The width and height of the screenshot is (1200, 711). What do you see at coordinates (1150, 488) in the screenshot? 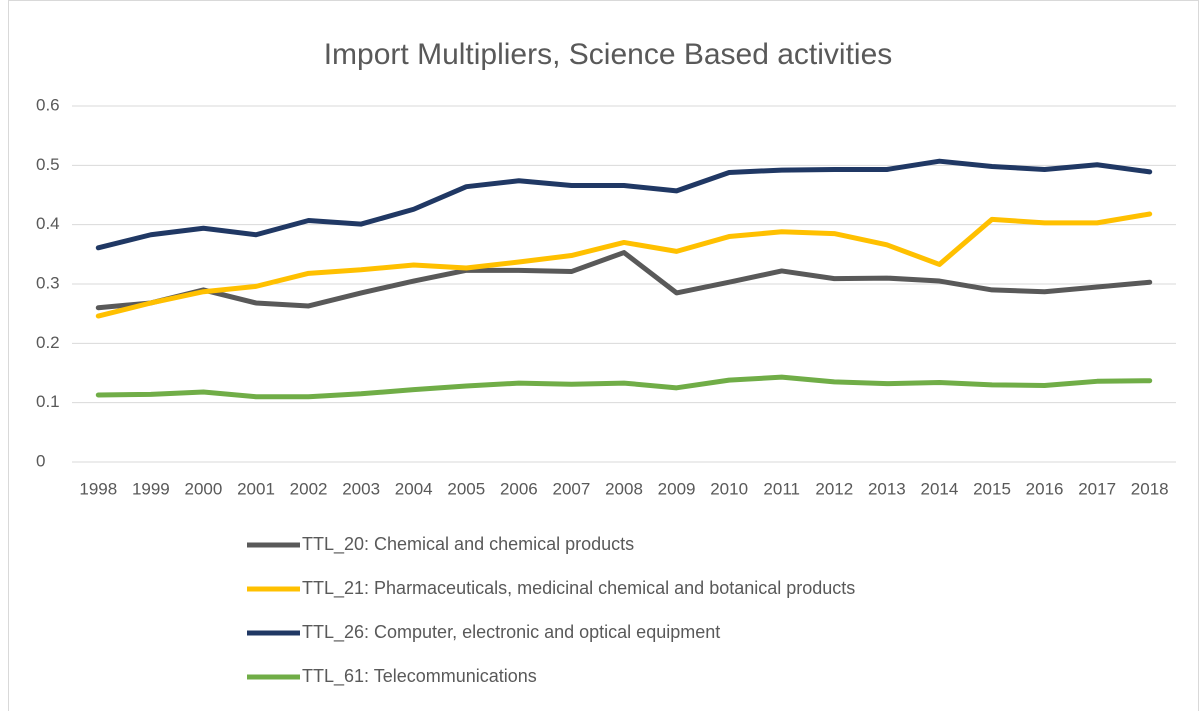
I see `x-tick-label: 2018` at bounding box center [1150, 488].